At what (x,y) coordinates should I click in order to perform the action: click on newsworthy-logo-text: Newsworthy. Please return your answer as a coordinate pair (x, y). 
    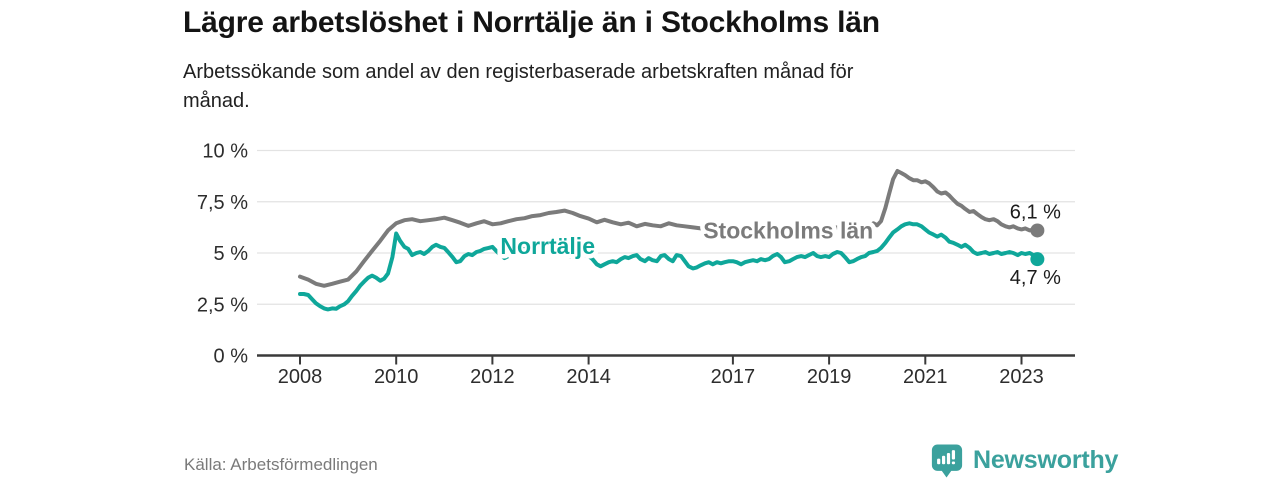
    Looking at the image, I should click on (1046, 460).